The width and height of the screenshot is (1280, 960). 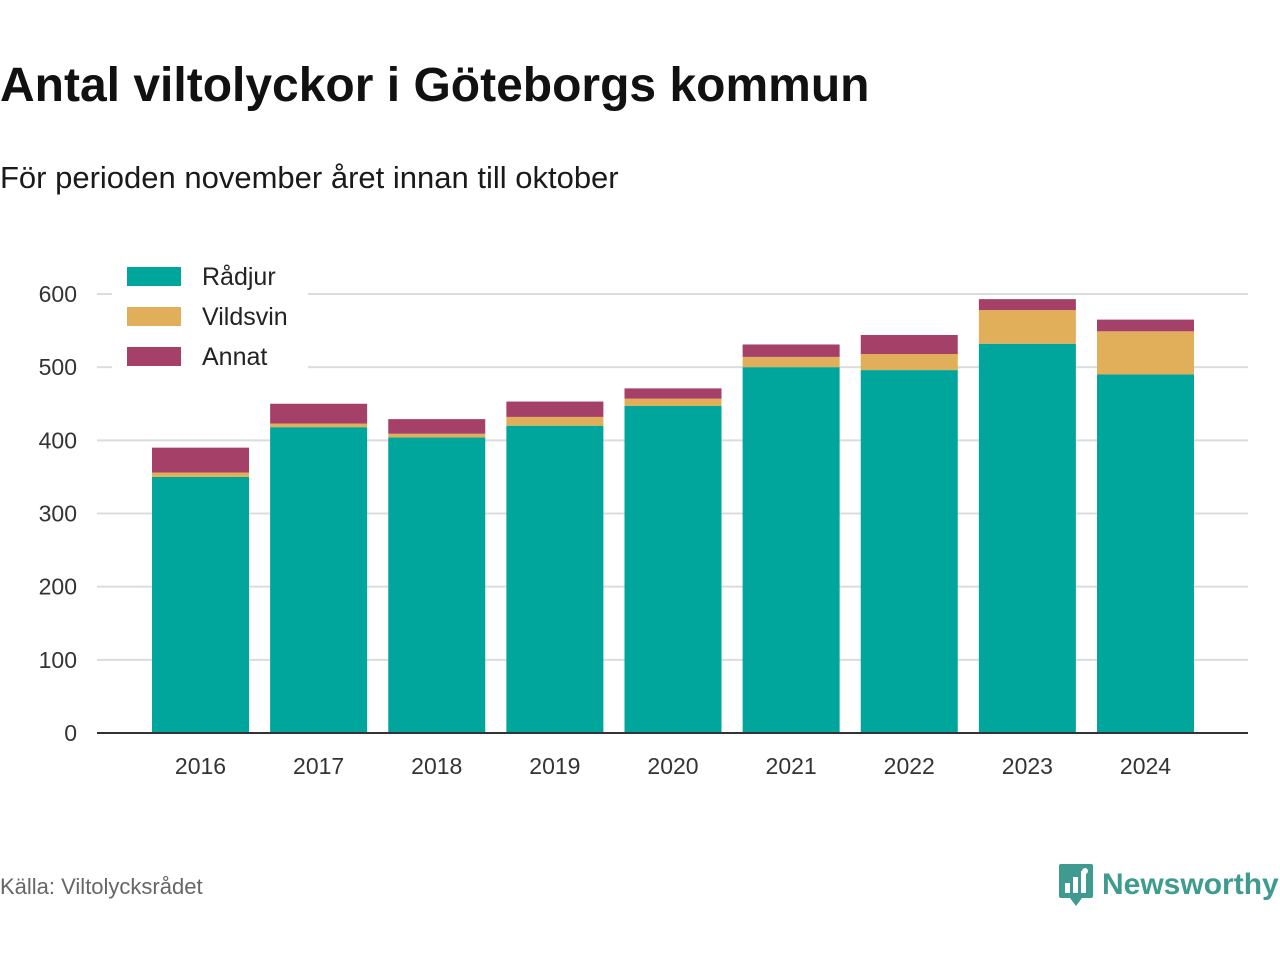 I want to click on x-tick-label: 2021, so click(x=791, y=766).